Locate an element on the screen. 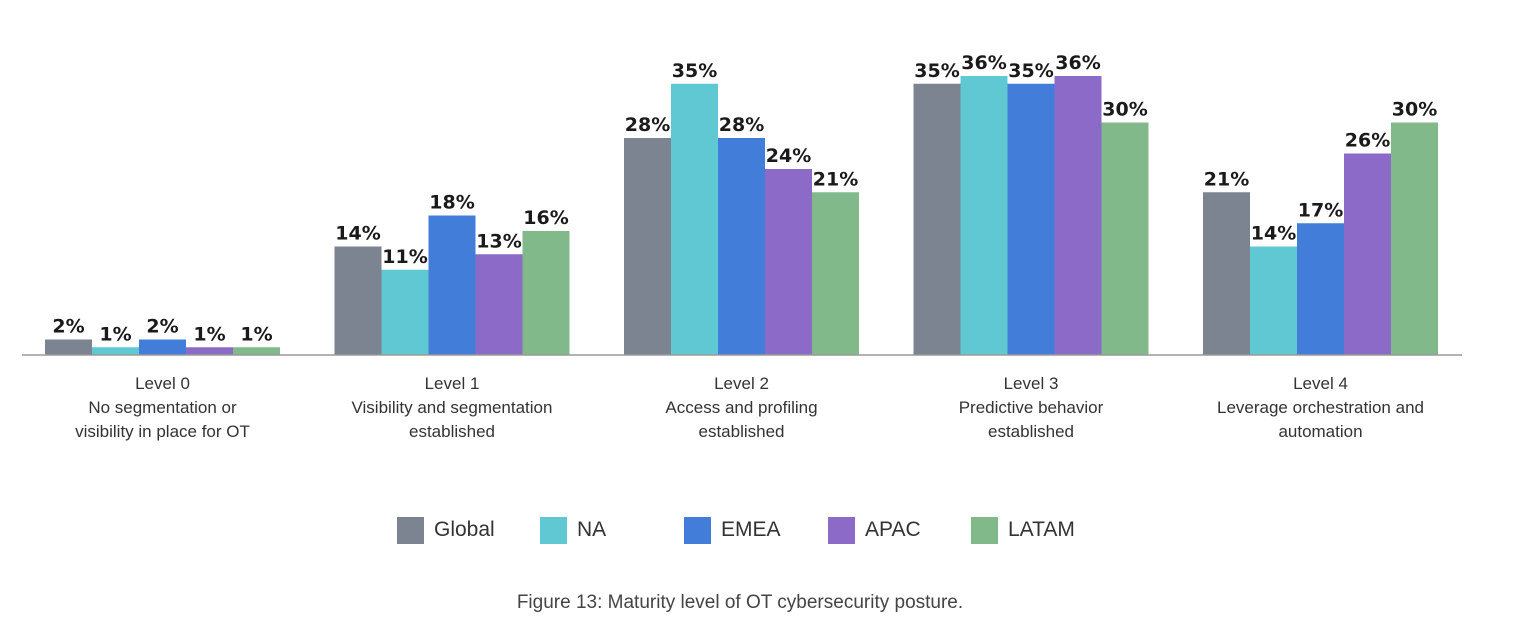 The width and height of the screenshot is (1520, 640). legend-item-global: Global is located at coordinates (446, 530).